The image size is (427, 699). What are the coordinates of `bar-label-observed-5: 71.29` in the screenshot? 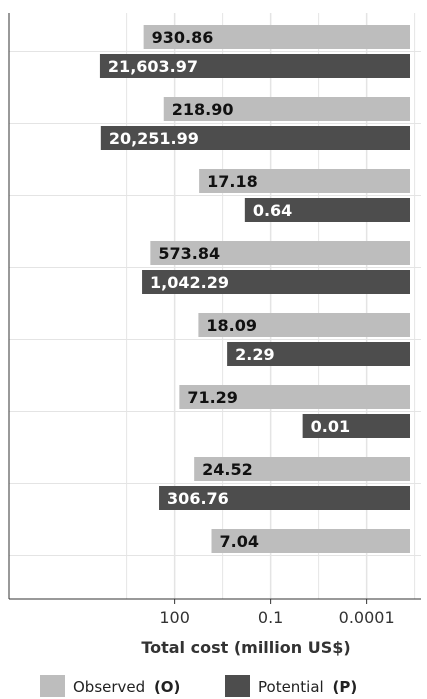 It's located at (212, 397).